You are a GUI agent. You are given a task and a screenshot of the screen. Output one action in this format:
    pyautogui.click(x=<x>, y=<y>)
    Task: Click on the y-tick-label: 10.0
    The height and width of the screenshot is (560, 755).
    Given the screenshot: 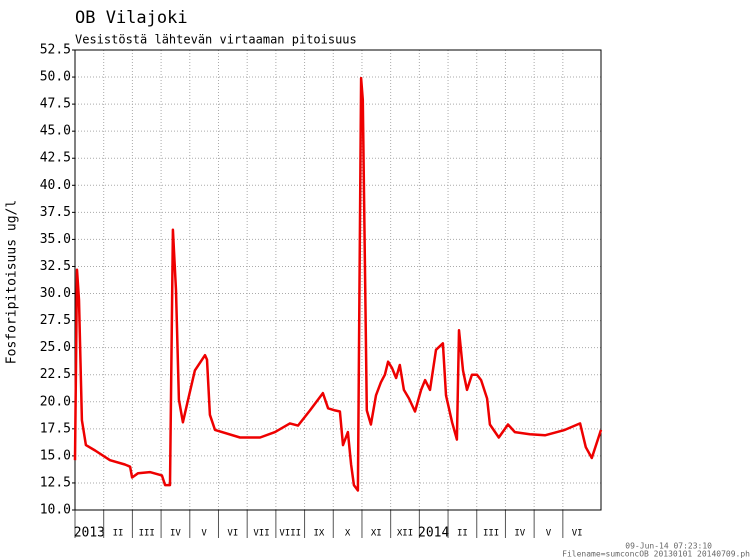 What is the action you would take?
    pyautogui.click(x=55, y=510)
    